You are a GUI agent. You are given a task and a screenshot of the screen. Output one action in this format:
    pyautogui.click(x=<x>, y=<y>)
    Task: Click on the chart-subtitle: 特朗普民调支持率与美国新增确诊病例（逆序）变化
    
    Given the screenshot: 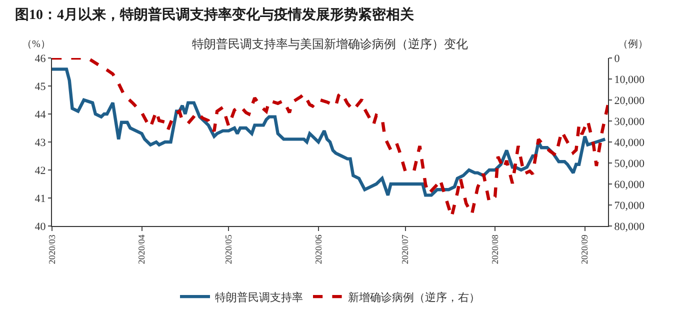 What is the action you would take?
    pyautogui.click(x=330, y=44)
    